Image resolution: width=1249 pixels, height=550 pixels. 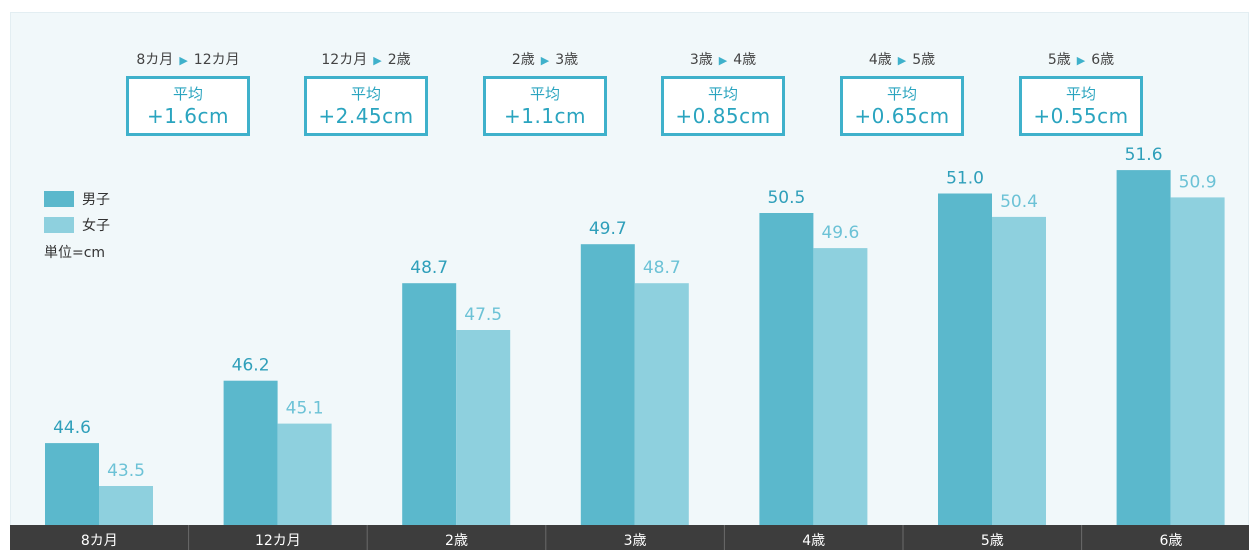 I want to click on x-tick-label-3: 3歳, so click(x=635, y=541).